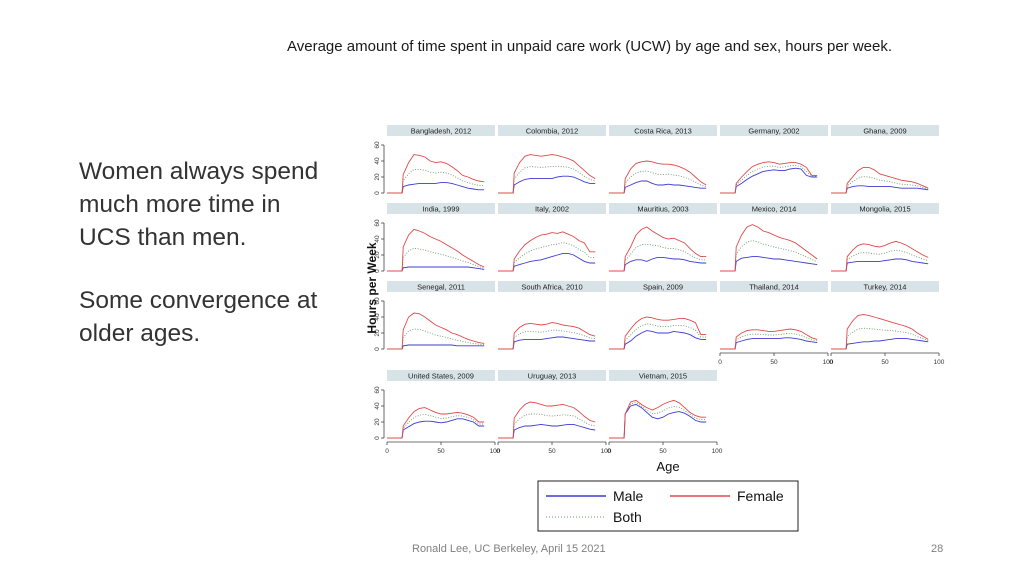  I want to click on panel-11-female-line, so click(547, 336).